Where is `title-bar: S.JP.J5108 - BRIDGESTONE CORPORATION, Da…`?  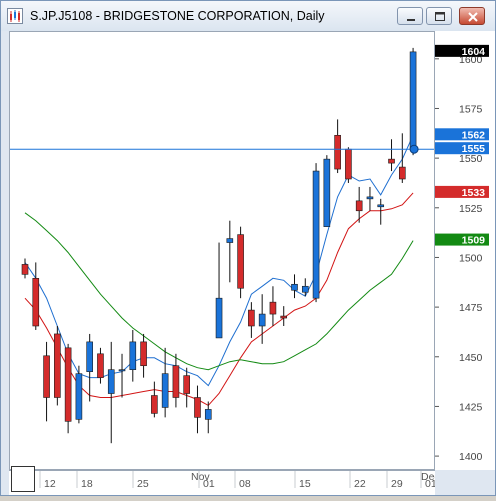 title-bar: S.JP.J5108 - BRIDGESTONE CORPORATION, Da… is located at coordinates (248, 16).